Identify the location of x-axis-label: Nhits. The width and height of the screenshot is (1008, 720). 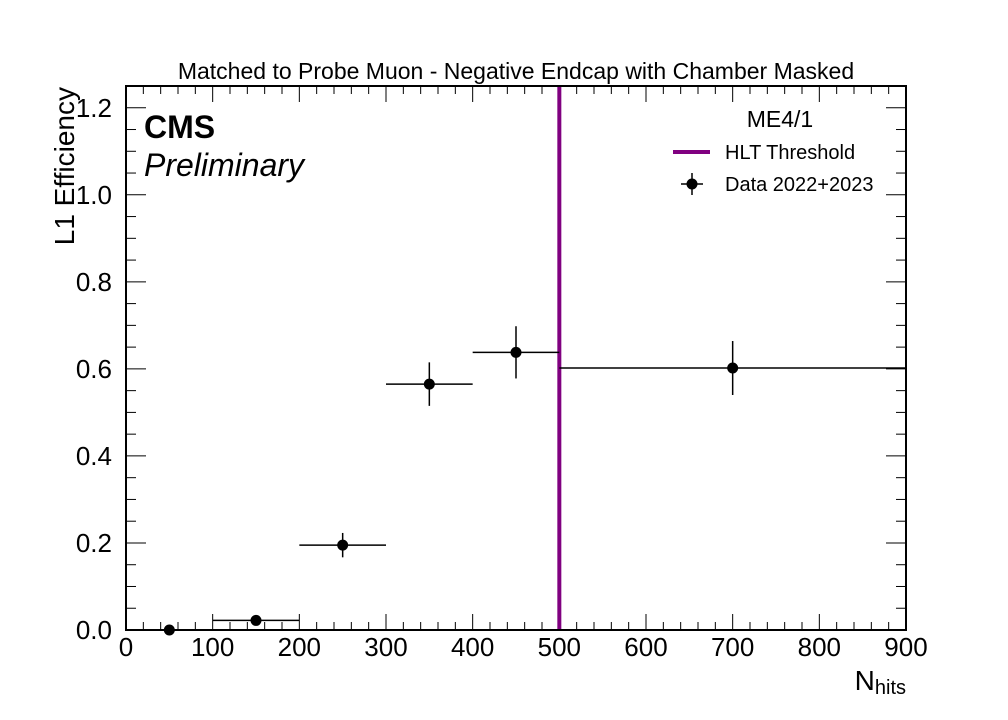
(880, 682).